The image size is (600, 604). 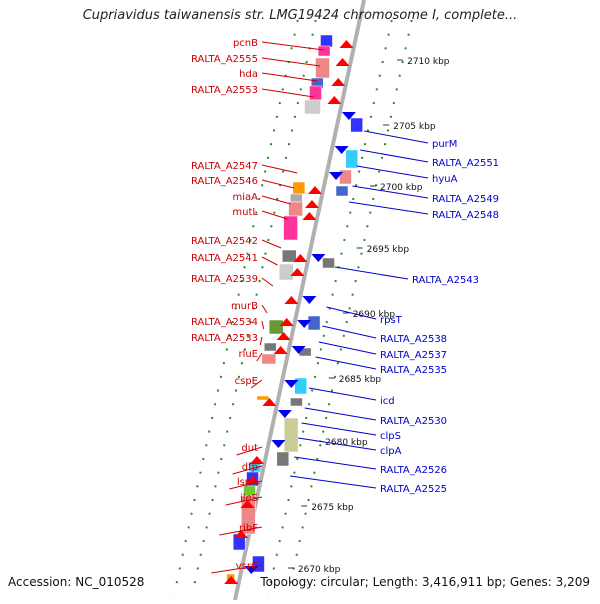 I want to click on forward-gene-label: hda, so click(x=248, y=74).